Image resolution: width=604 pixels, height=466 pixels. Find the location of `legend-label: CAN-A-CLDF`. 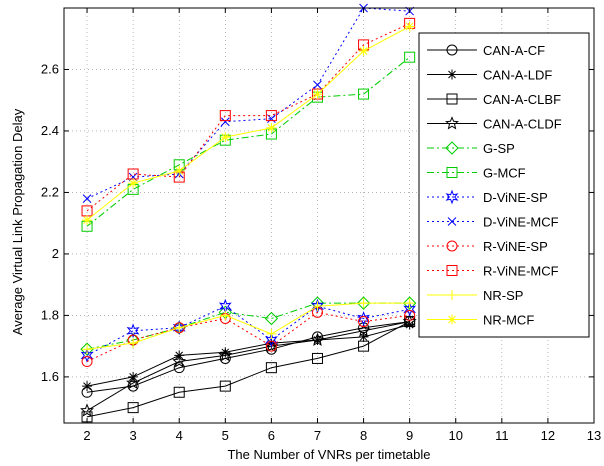

legend-label: CAN-A-CLDF is located at coordinates (522, 124).